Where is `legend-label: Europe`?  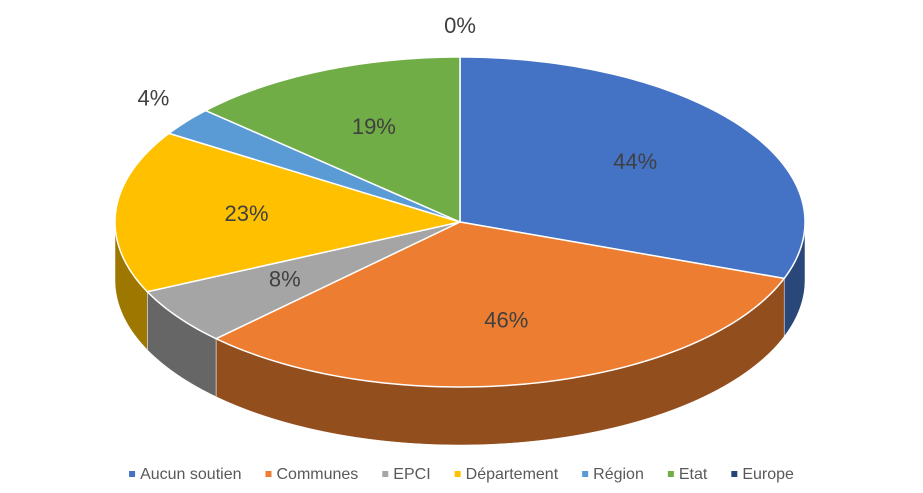
legend-label: Europe is located at coordinates (768, 474).